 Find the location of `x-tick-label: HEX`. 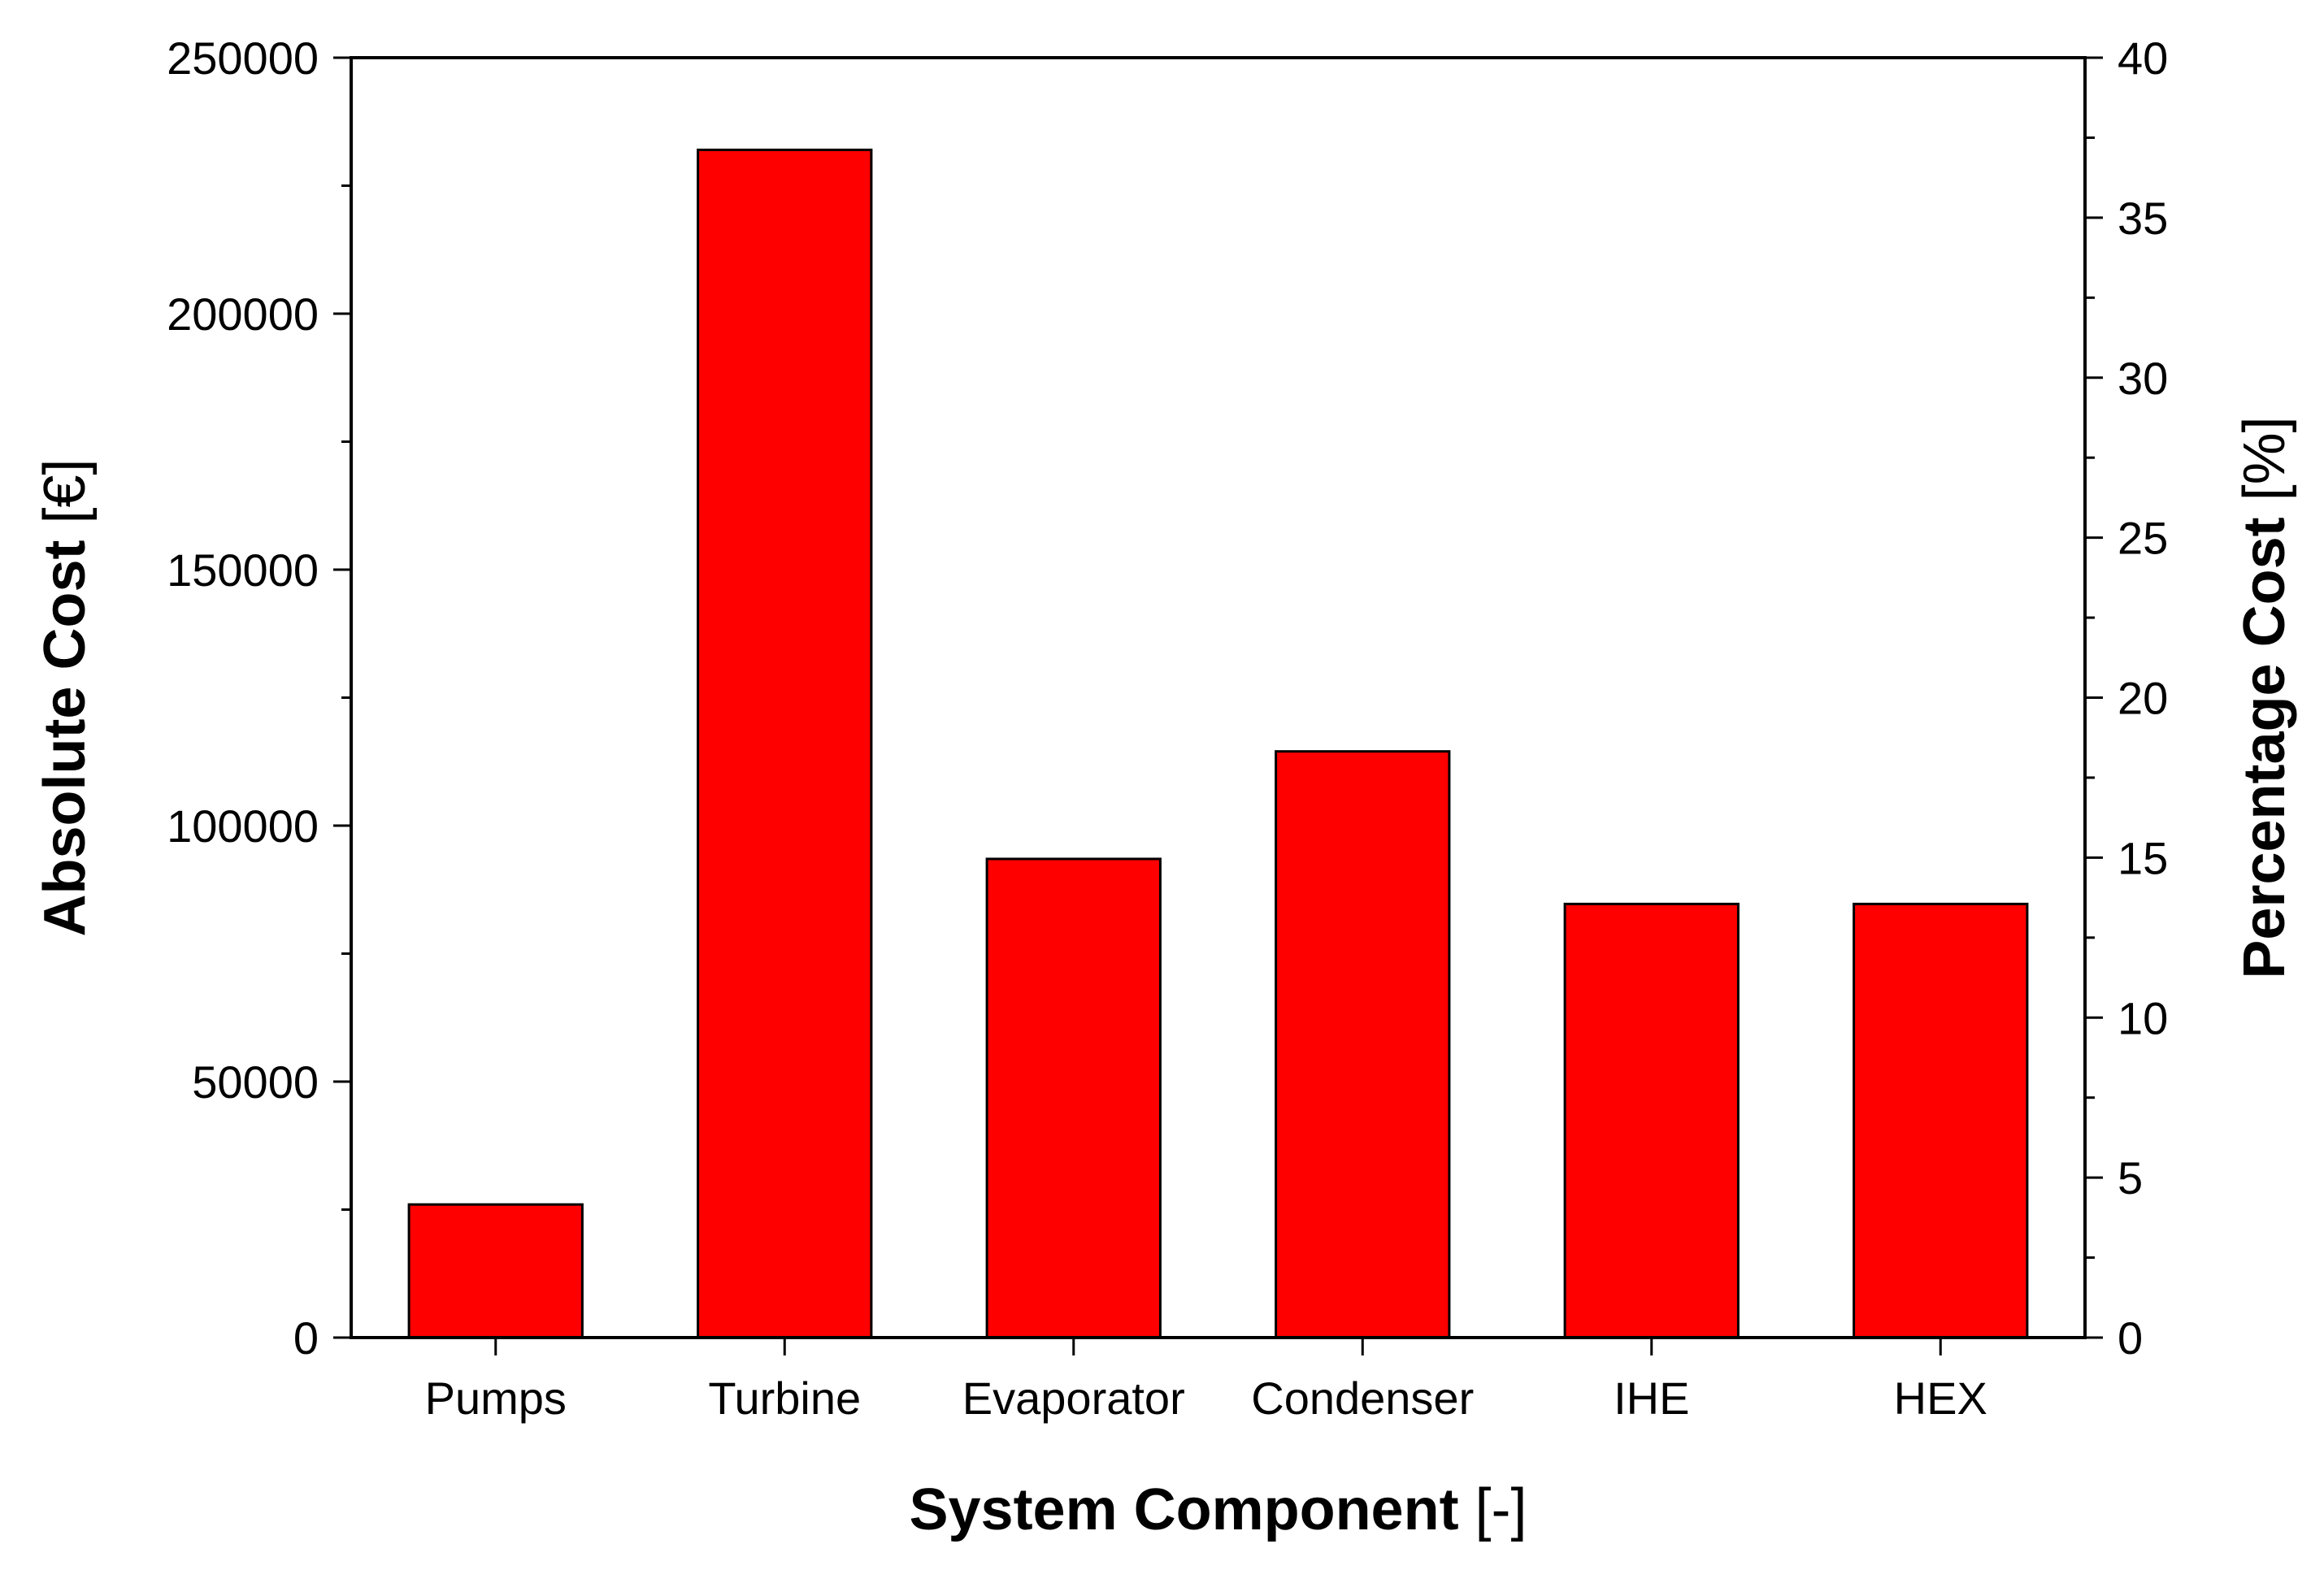

x-tick-label: HEX is located at coordinates (1940, 1398).